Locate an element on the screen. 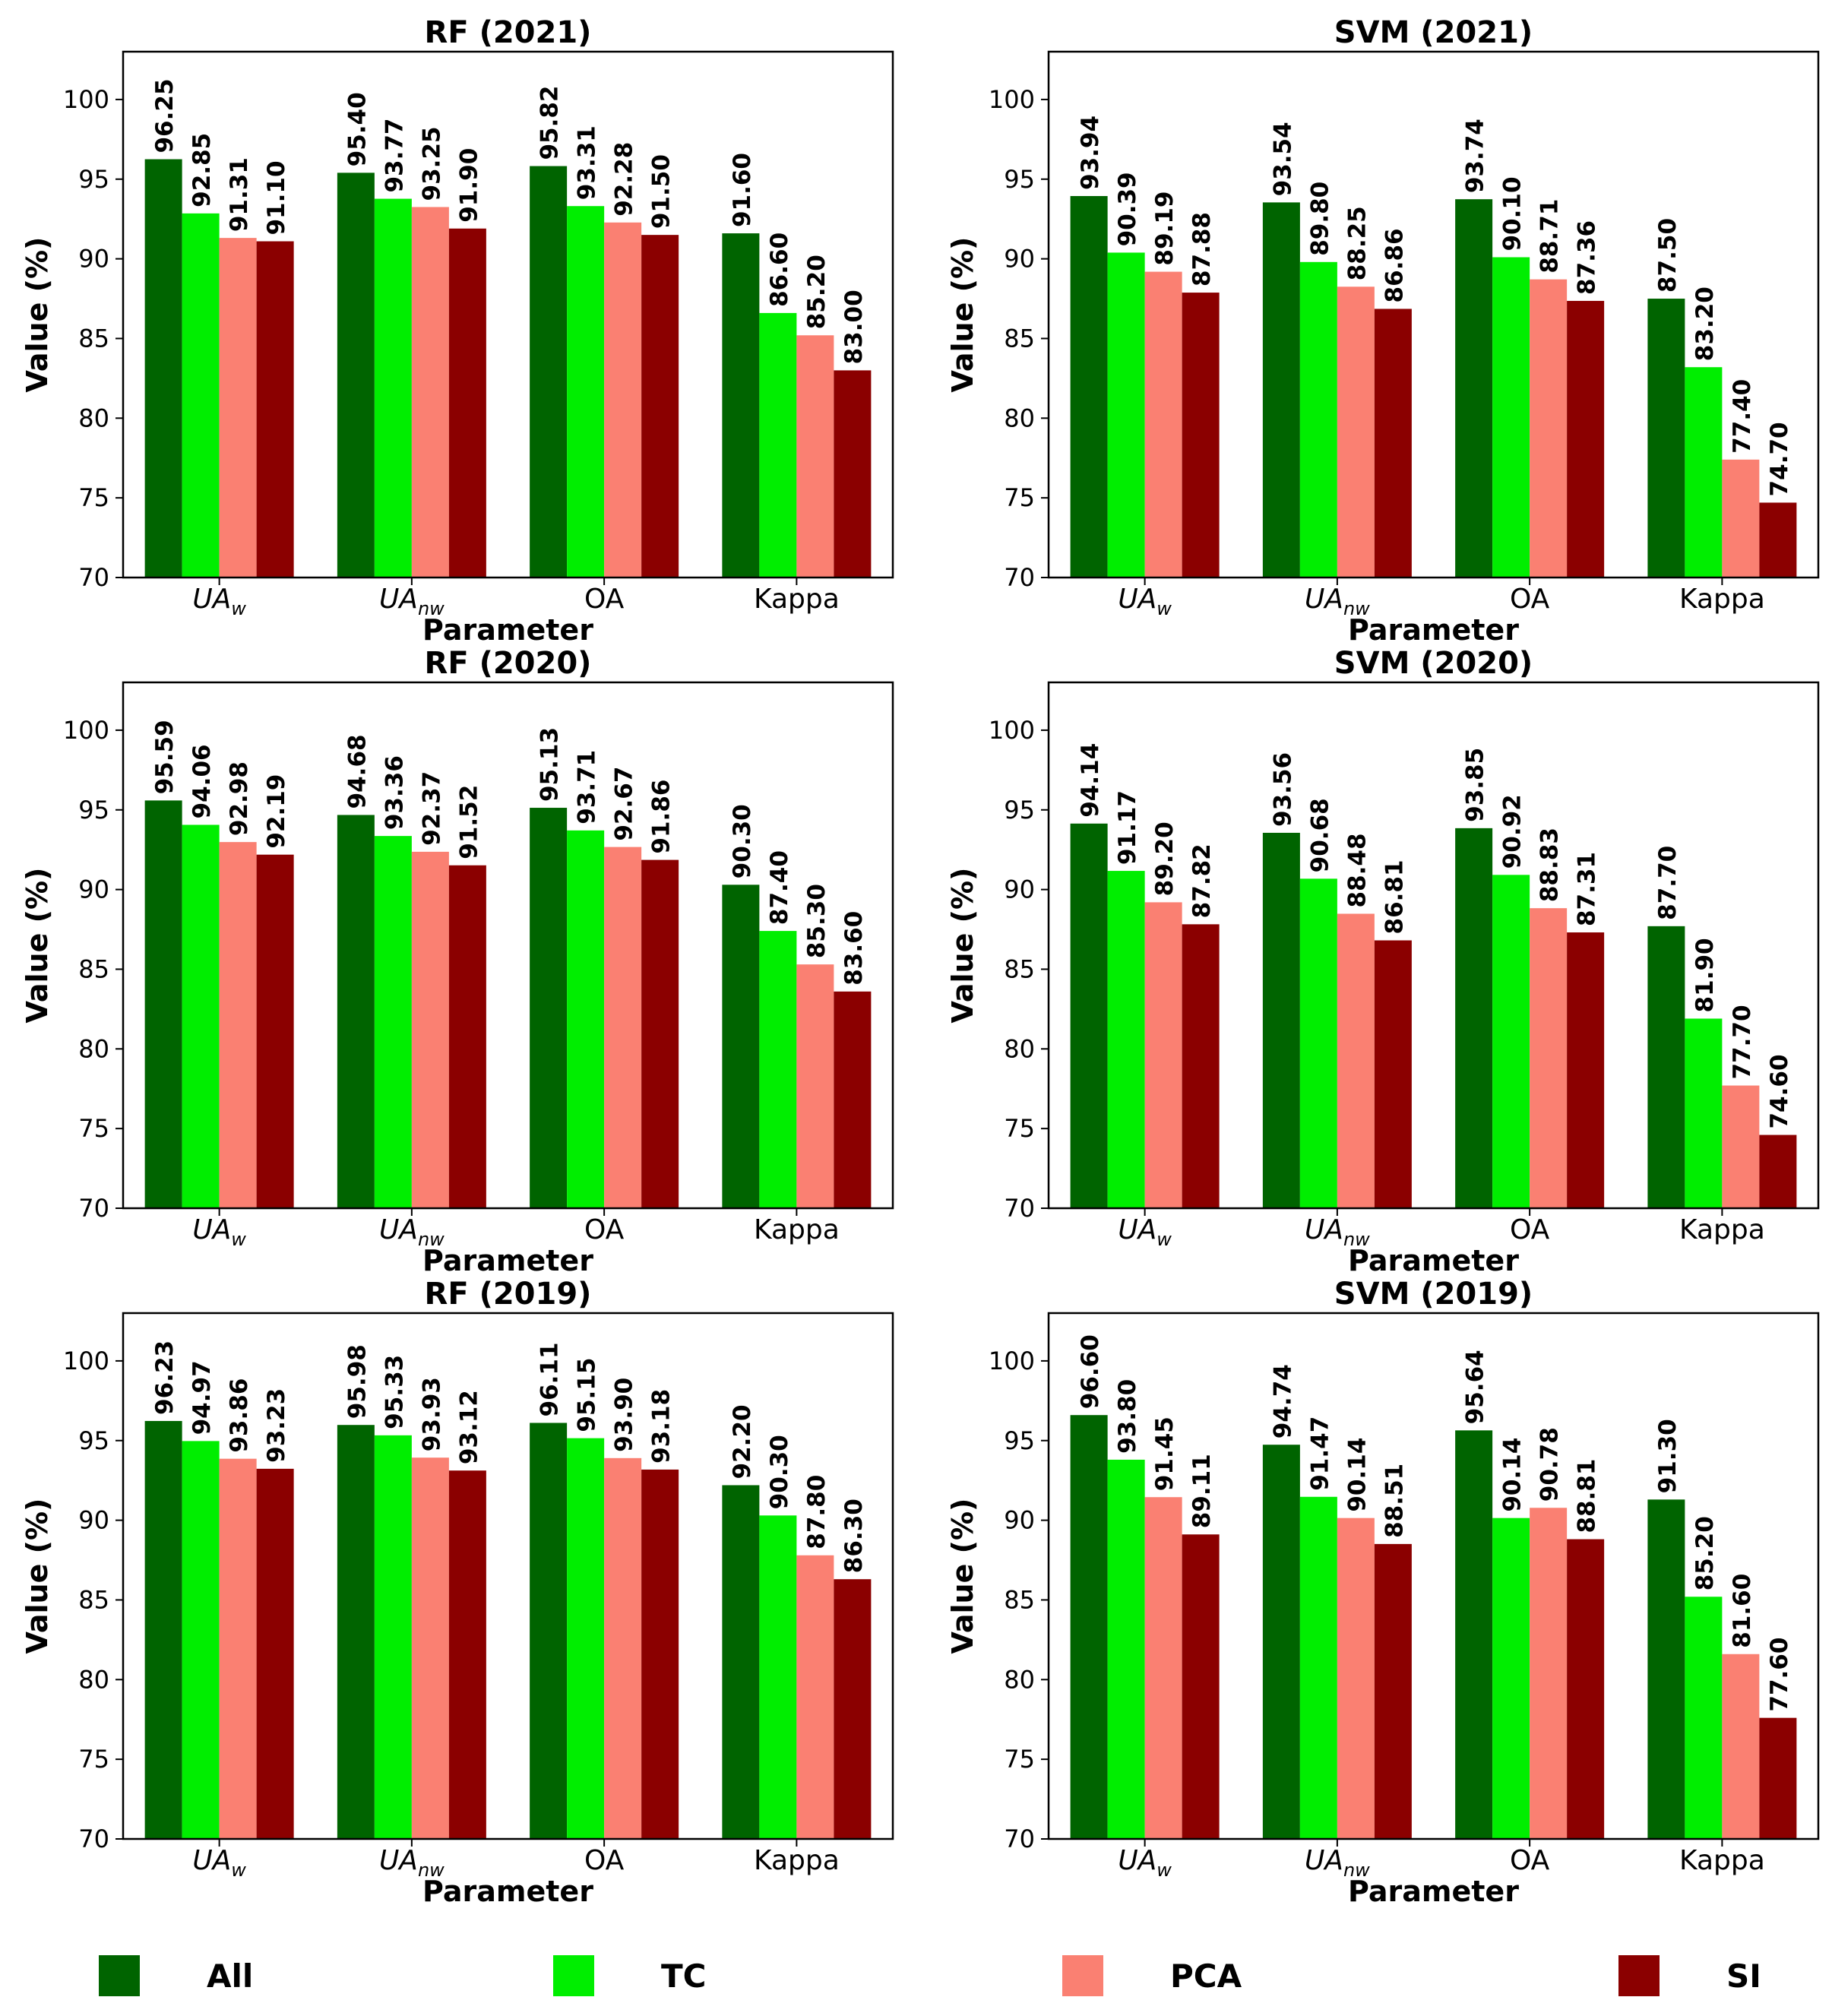 The height and width of the screenshot is (2016, 1832). bar-value-label: 91.90 is located at coordinates (469, 185).